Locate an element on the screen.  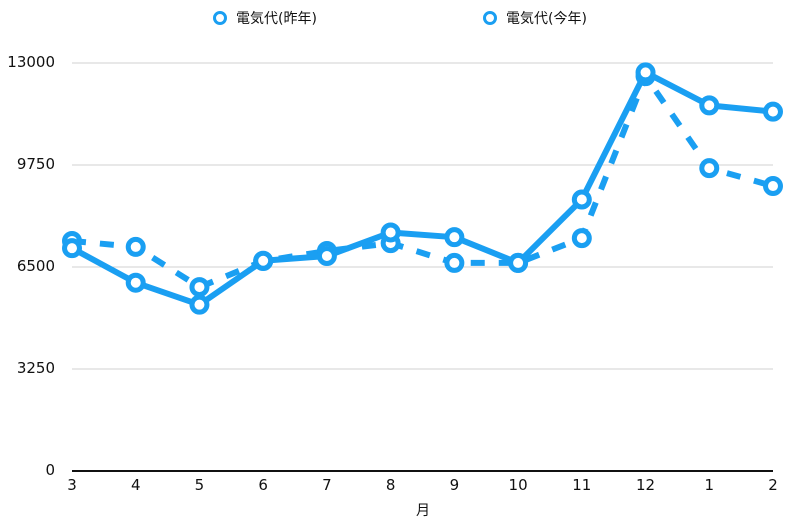
x-tick-label: 4 is located at coordinates (135, 485).